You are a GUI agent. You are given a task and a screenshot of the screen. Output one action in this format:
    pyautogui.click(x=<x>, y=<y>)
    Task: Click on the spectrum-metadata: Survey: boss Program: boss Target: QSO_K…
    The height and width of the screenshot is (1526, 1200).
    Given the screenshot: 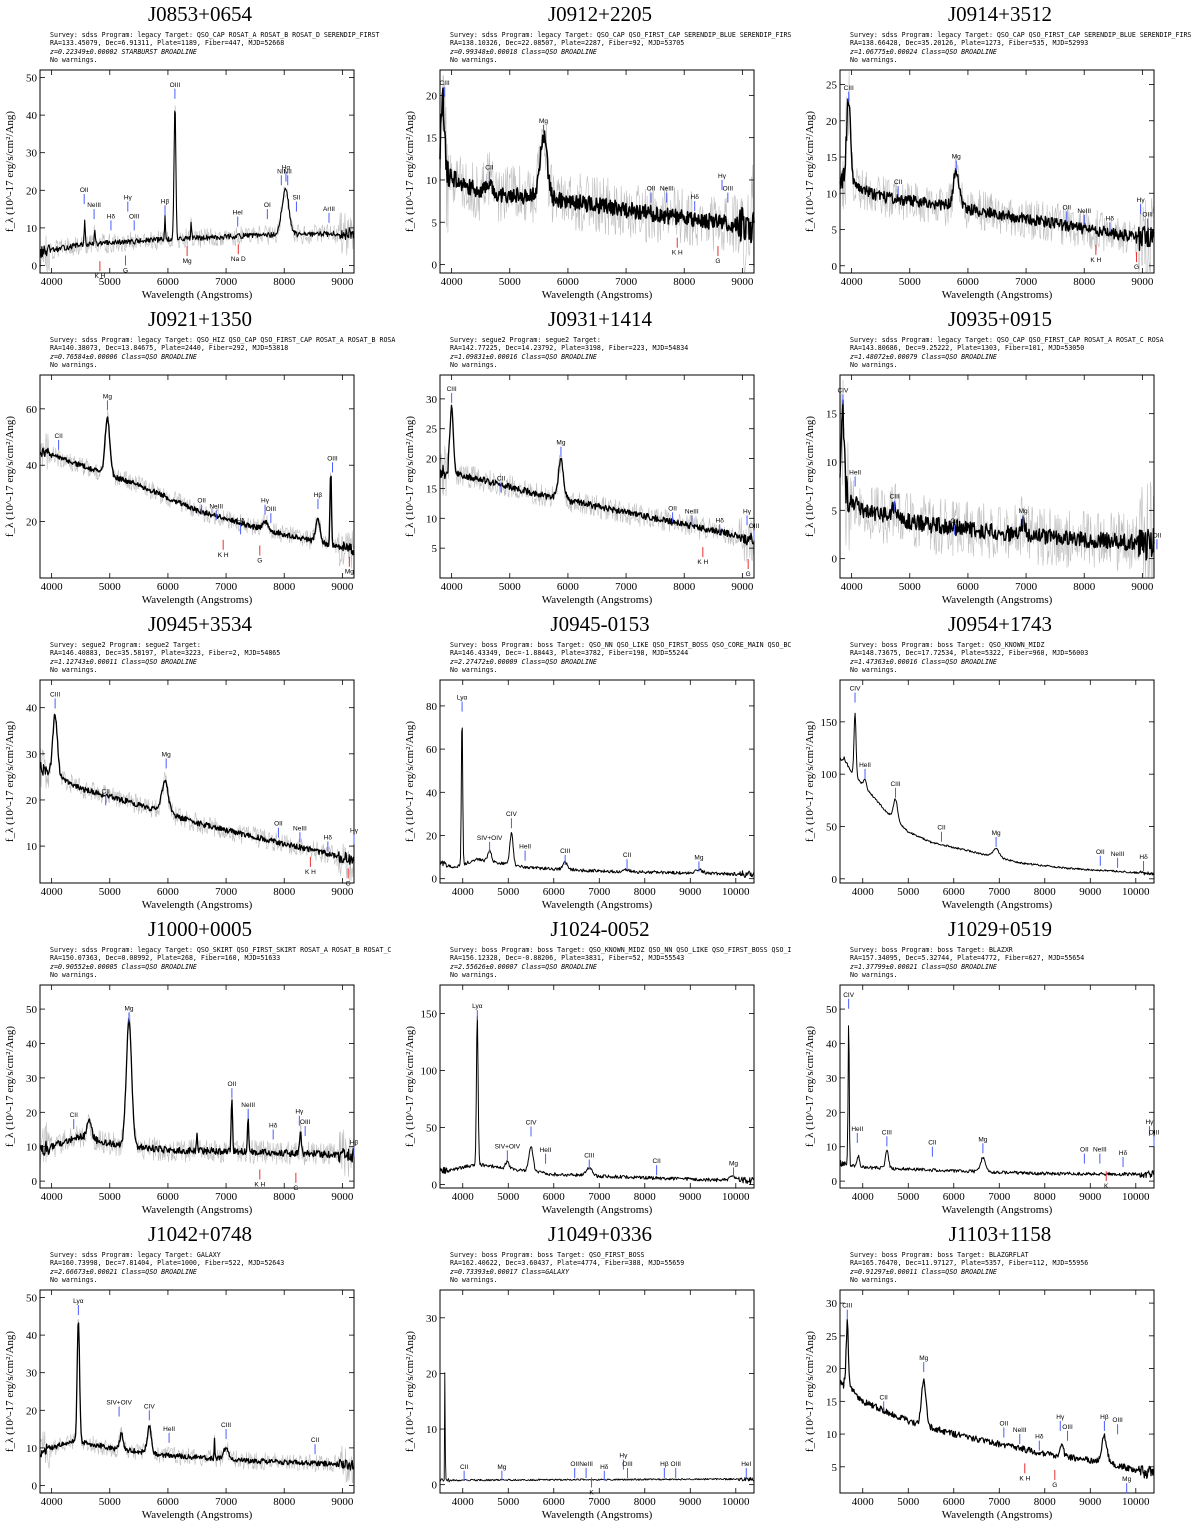 What is the action you would take?
    pyautogui.click(x=625, y=962)
    